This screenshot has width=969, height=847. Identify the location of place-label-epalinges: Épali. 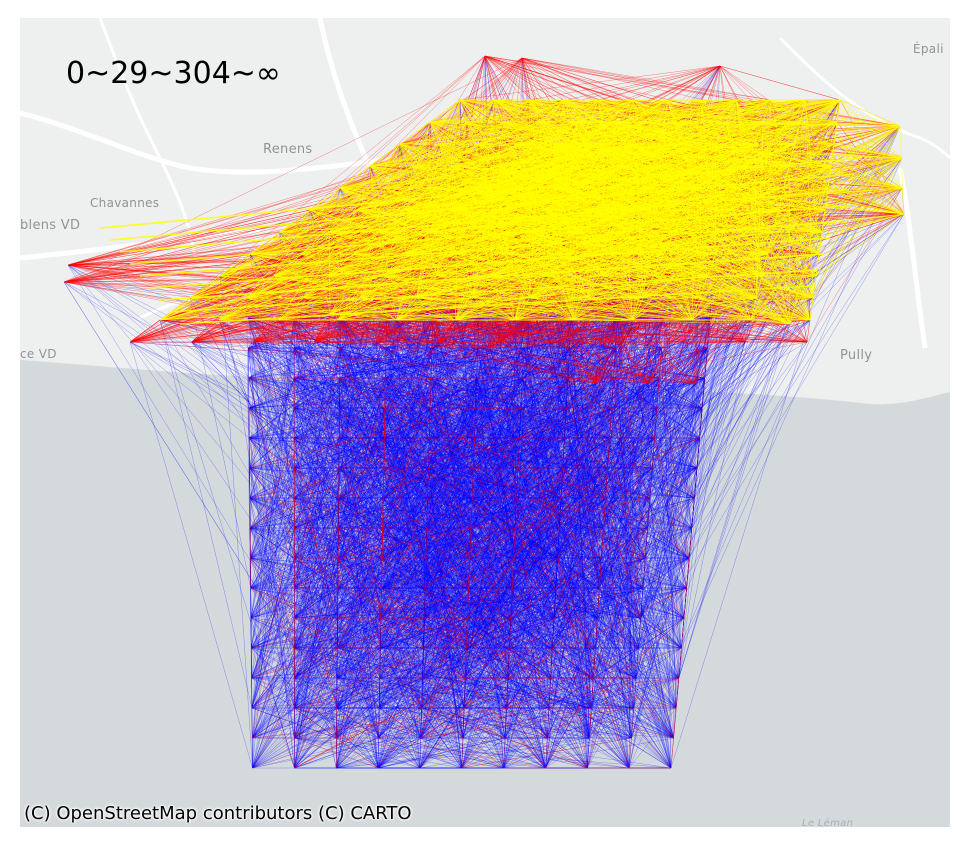
(928, 49).